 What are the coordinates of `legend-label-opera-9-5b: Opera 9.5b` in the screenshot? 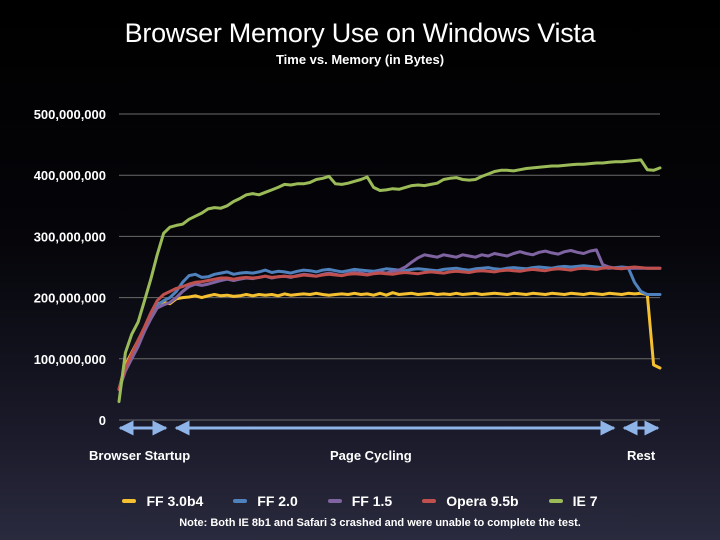 It's located at (482, 501).